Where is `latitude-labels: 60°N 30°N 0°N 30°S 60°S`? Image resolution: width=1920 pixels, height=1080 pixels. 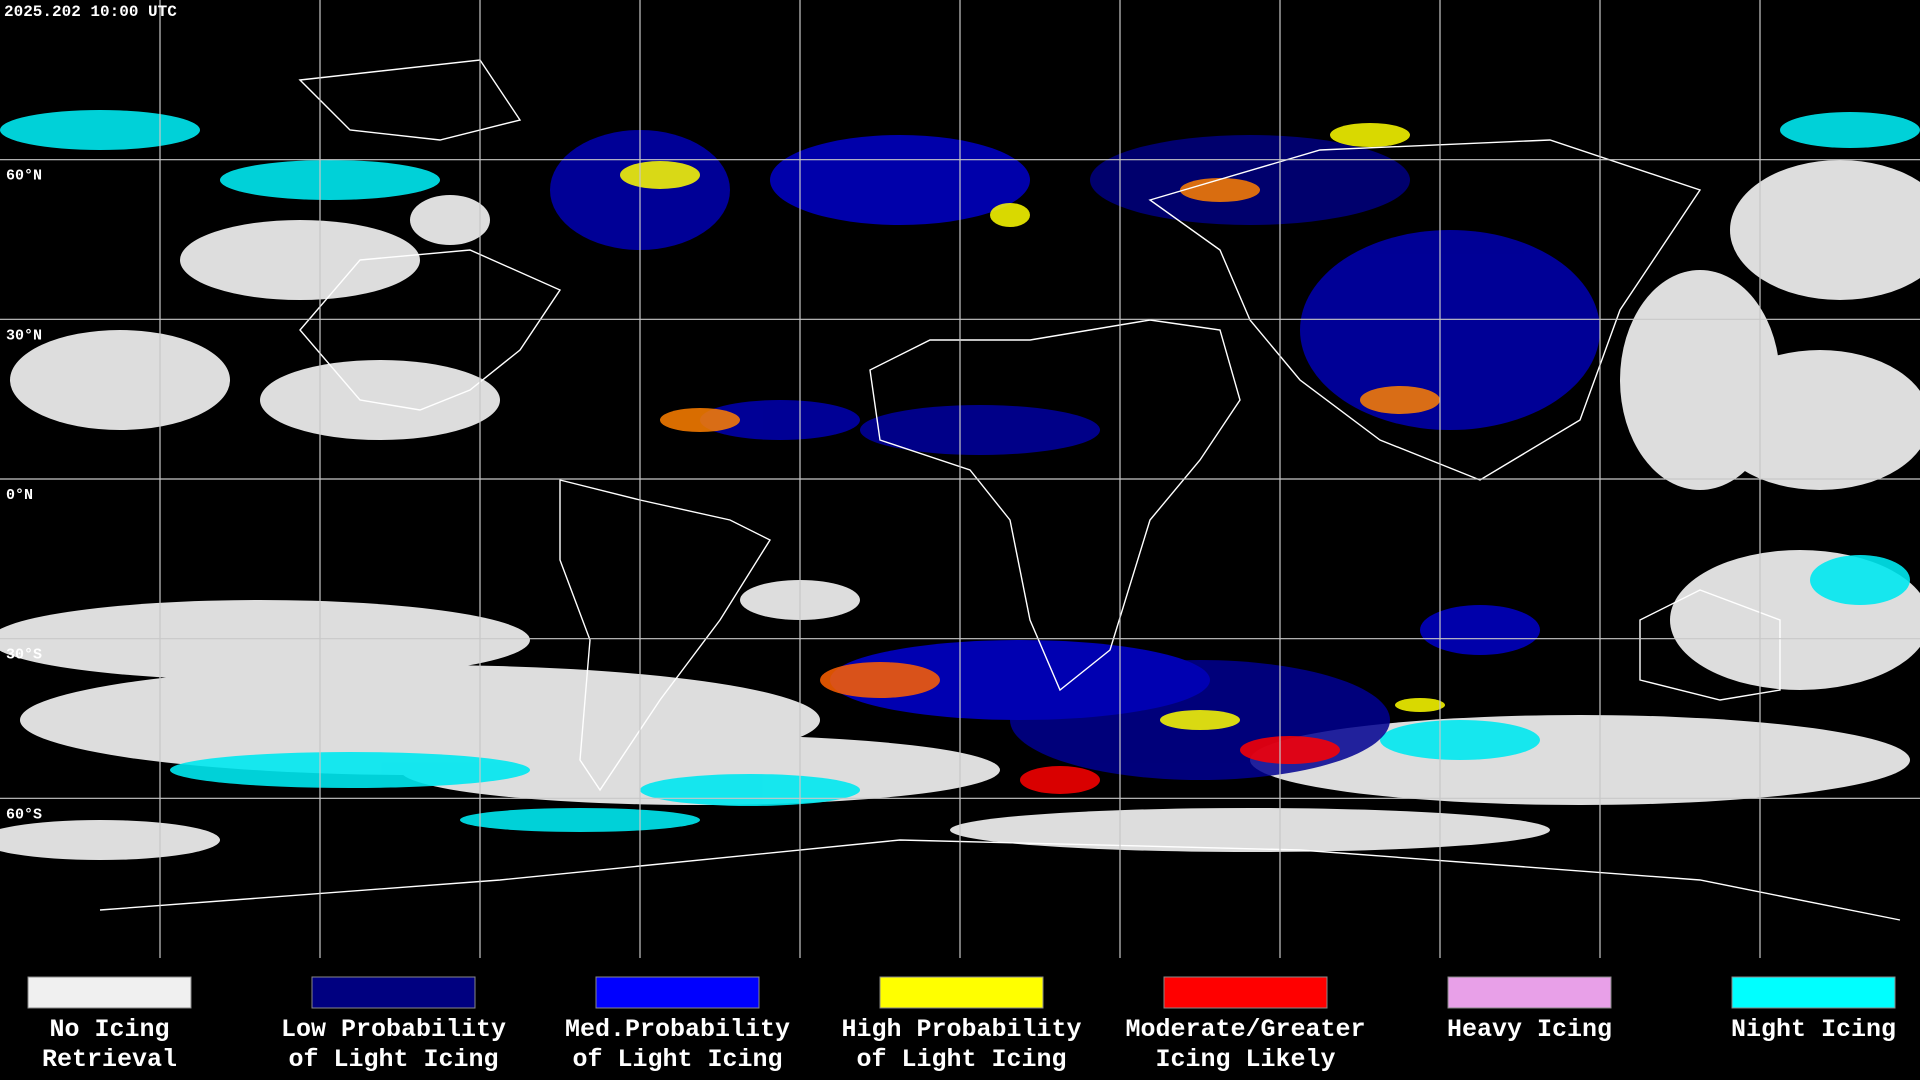
latitude-labels: 60°N 30°N 0°N 30°S 60°S is located at coordinates (24, 496).